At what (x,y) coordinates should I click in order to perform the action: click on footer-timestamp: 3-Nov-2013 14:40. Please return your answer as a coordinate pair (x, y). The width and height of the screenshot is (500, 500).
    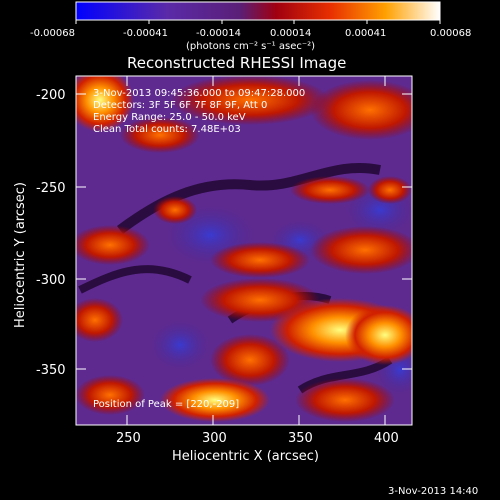
    Looking at the image, I should click on (433, 491).